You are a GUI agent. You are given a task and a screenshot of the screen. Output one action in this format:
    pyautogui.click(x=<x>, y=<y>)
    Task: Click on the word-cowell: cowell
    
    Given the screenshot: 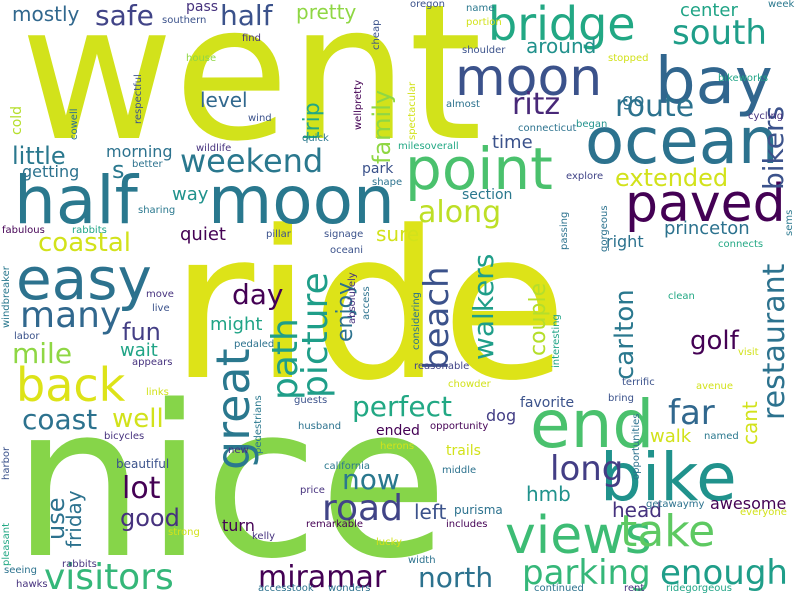 What is the action you would take?
    pyautogui.click(x=74, y=124)
    